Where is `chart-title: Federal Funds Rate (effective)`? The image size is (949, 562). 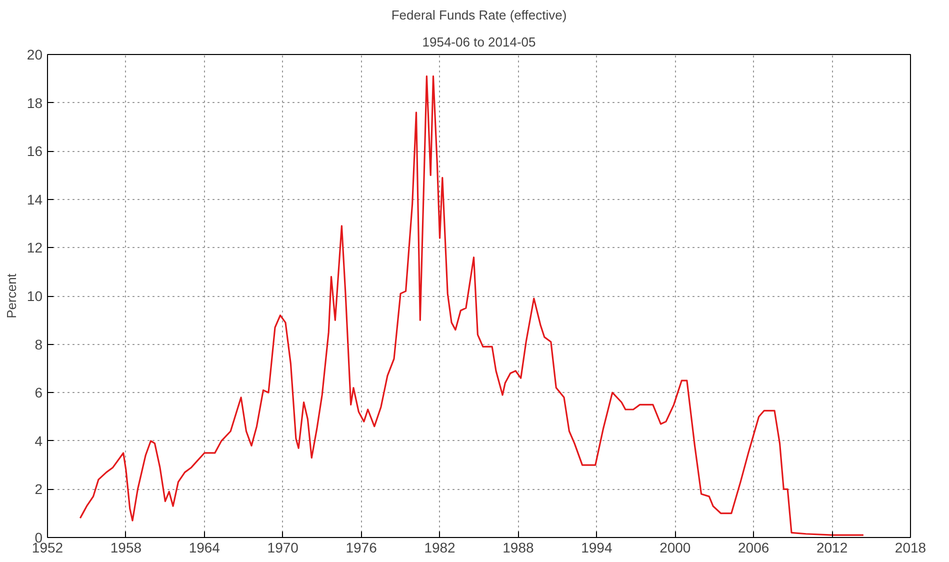 chart-title: Federal Funds Rate (effective) is located at coordinates (479, 15).